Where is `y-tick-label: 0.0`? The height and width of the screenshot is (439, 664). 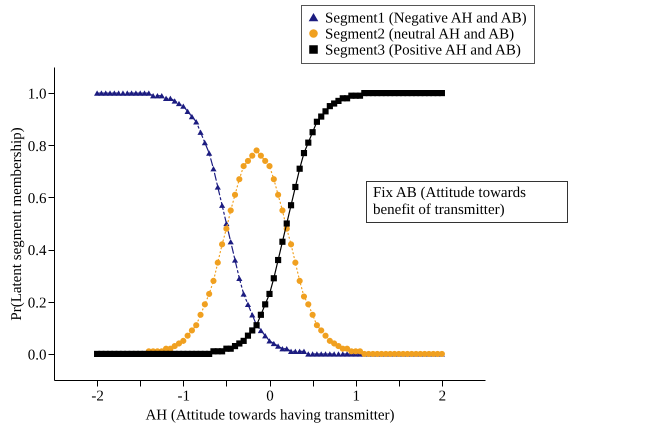
y-tick-label: 0.0 is located at coordinates (37, 355).